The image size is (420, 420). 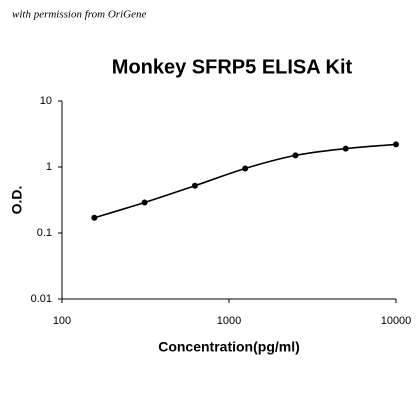 What do you see at coordinates (41, 299) in the screenshot?
I see `y-tick-label: 0.01` at bounding box center [41, 299].